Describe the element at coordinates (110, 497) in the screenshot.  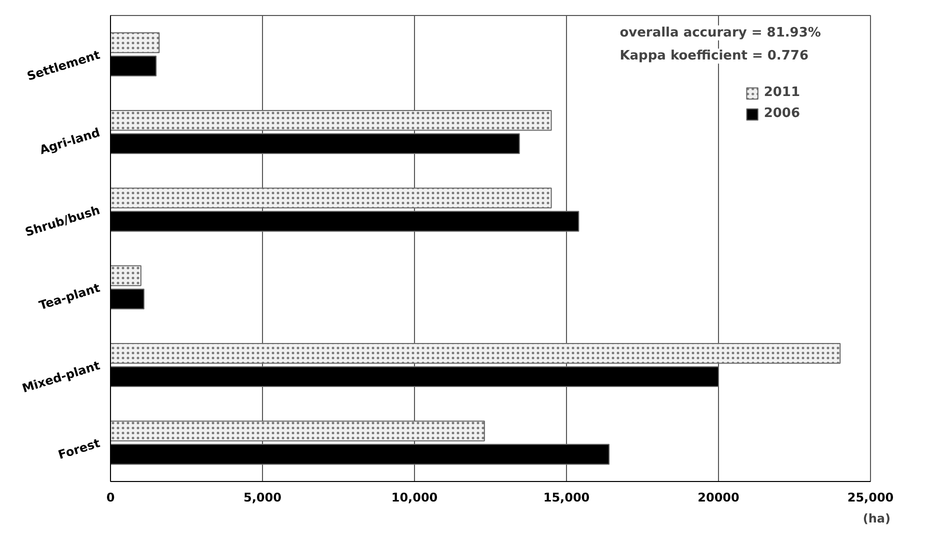
I see `x-tick-label: 0` at that location.